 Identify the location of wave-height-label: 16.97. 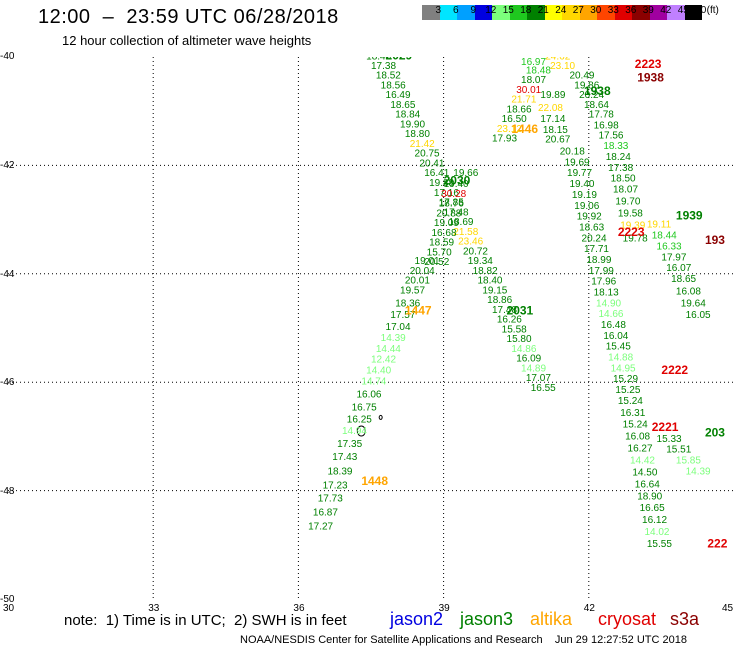
(533, 62).